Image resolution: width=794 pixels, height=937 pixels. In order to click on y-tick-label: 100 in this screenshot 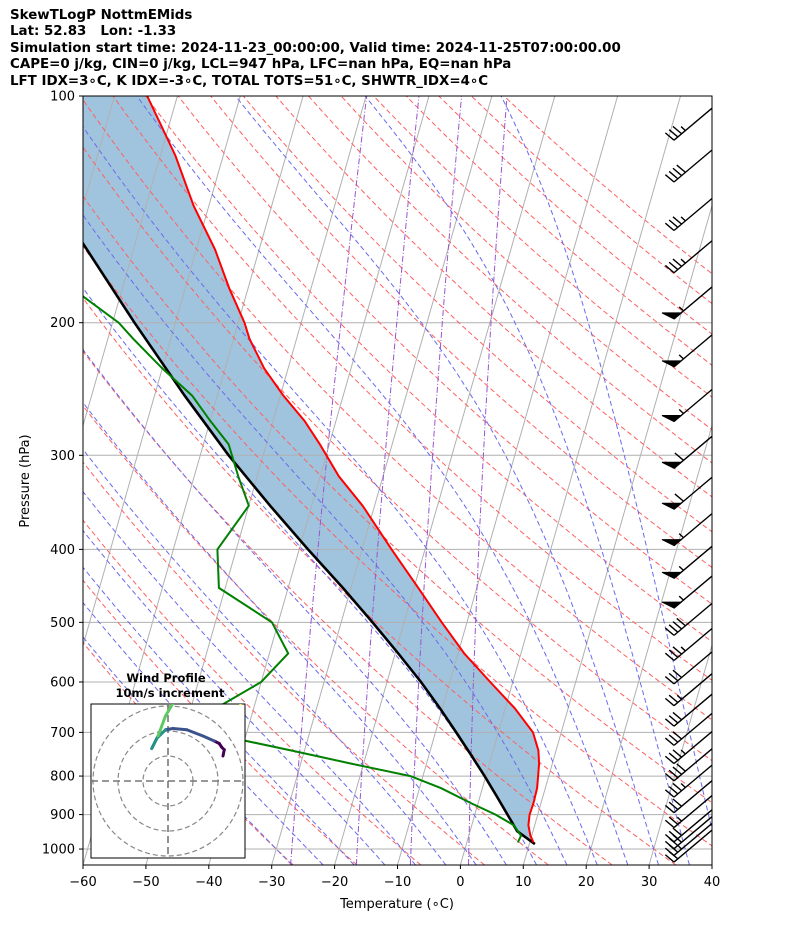, I will do `click(62, 97)`.